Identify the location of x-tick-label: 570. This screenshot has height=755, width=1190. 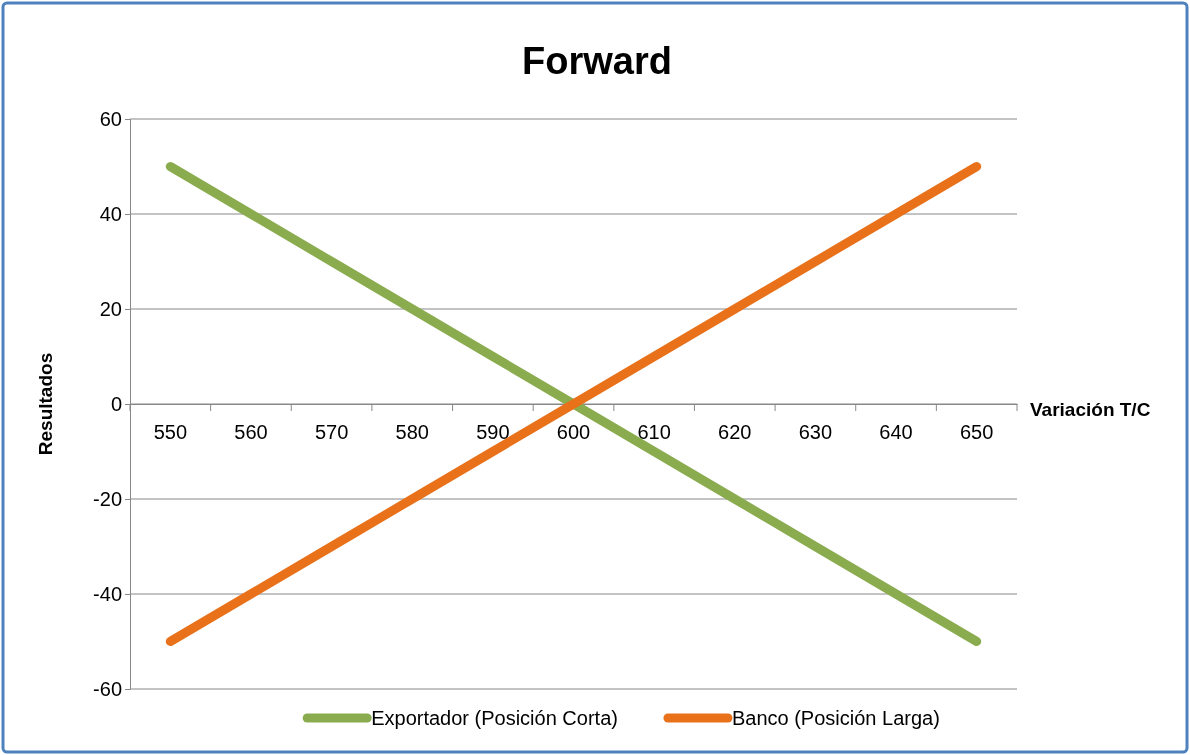
(331, 432).